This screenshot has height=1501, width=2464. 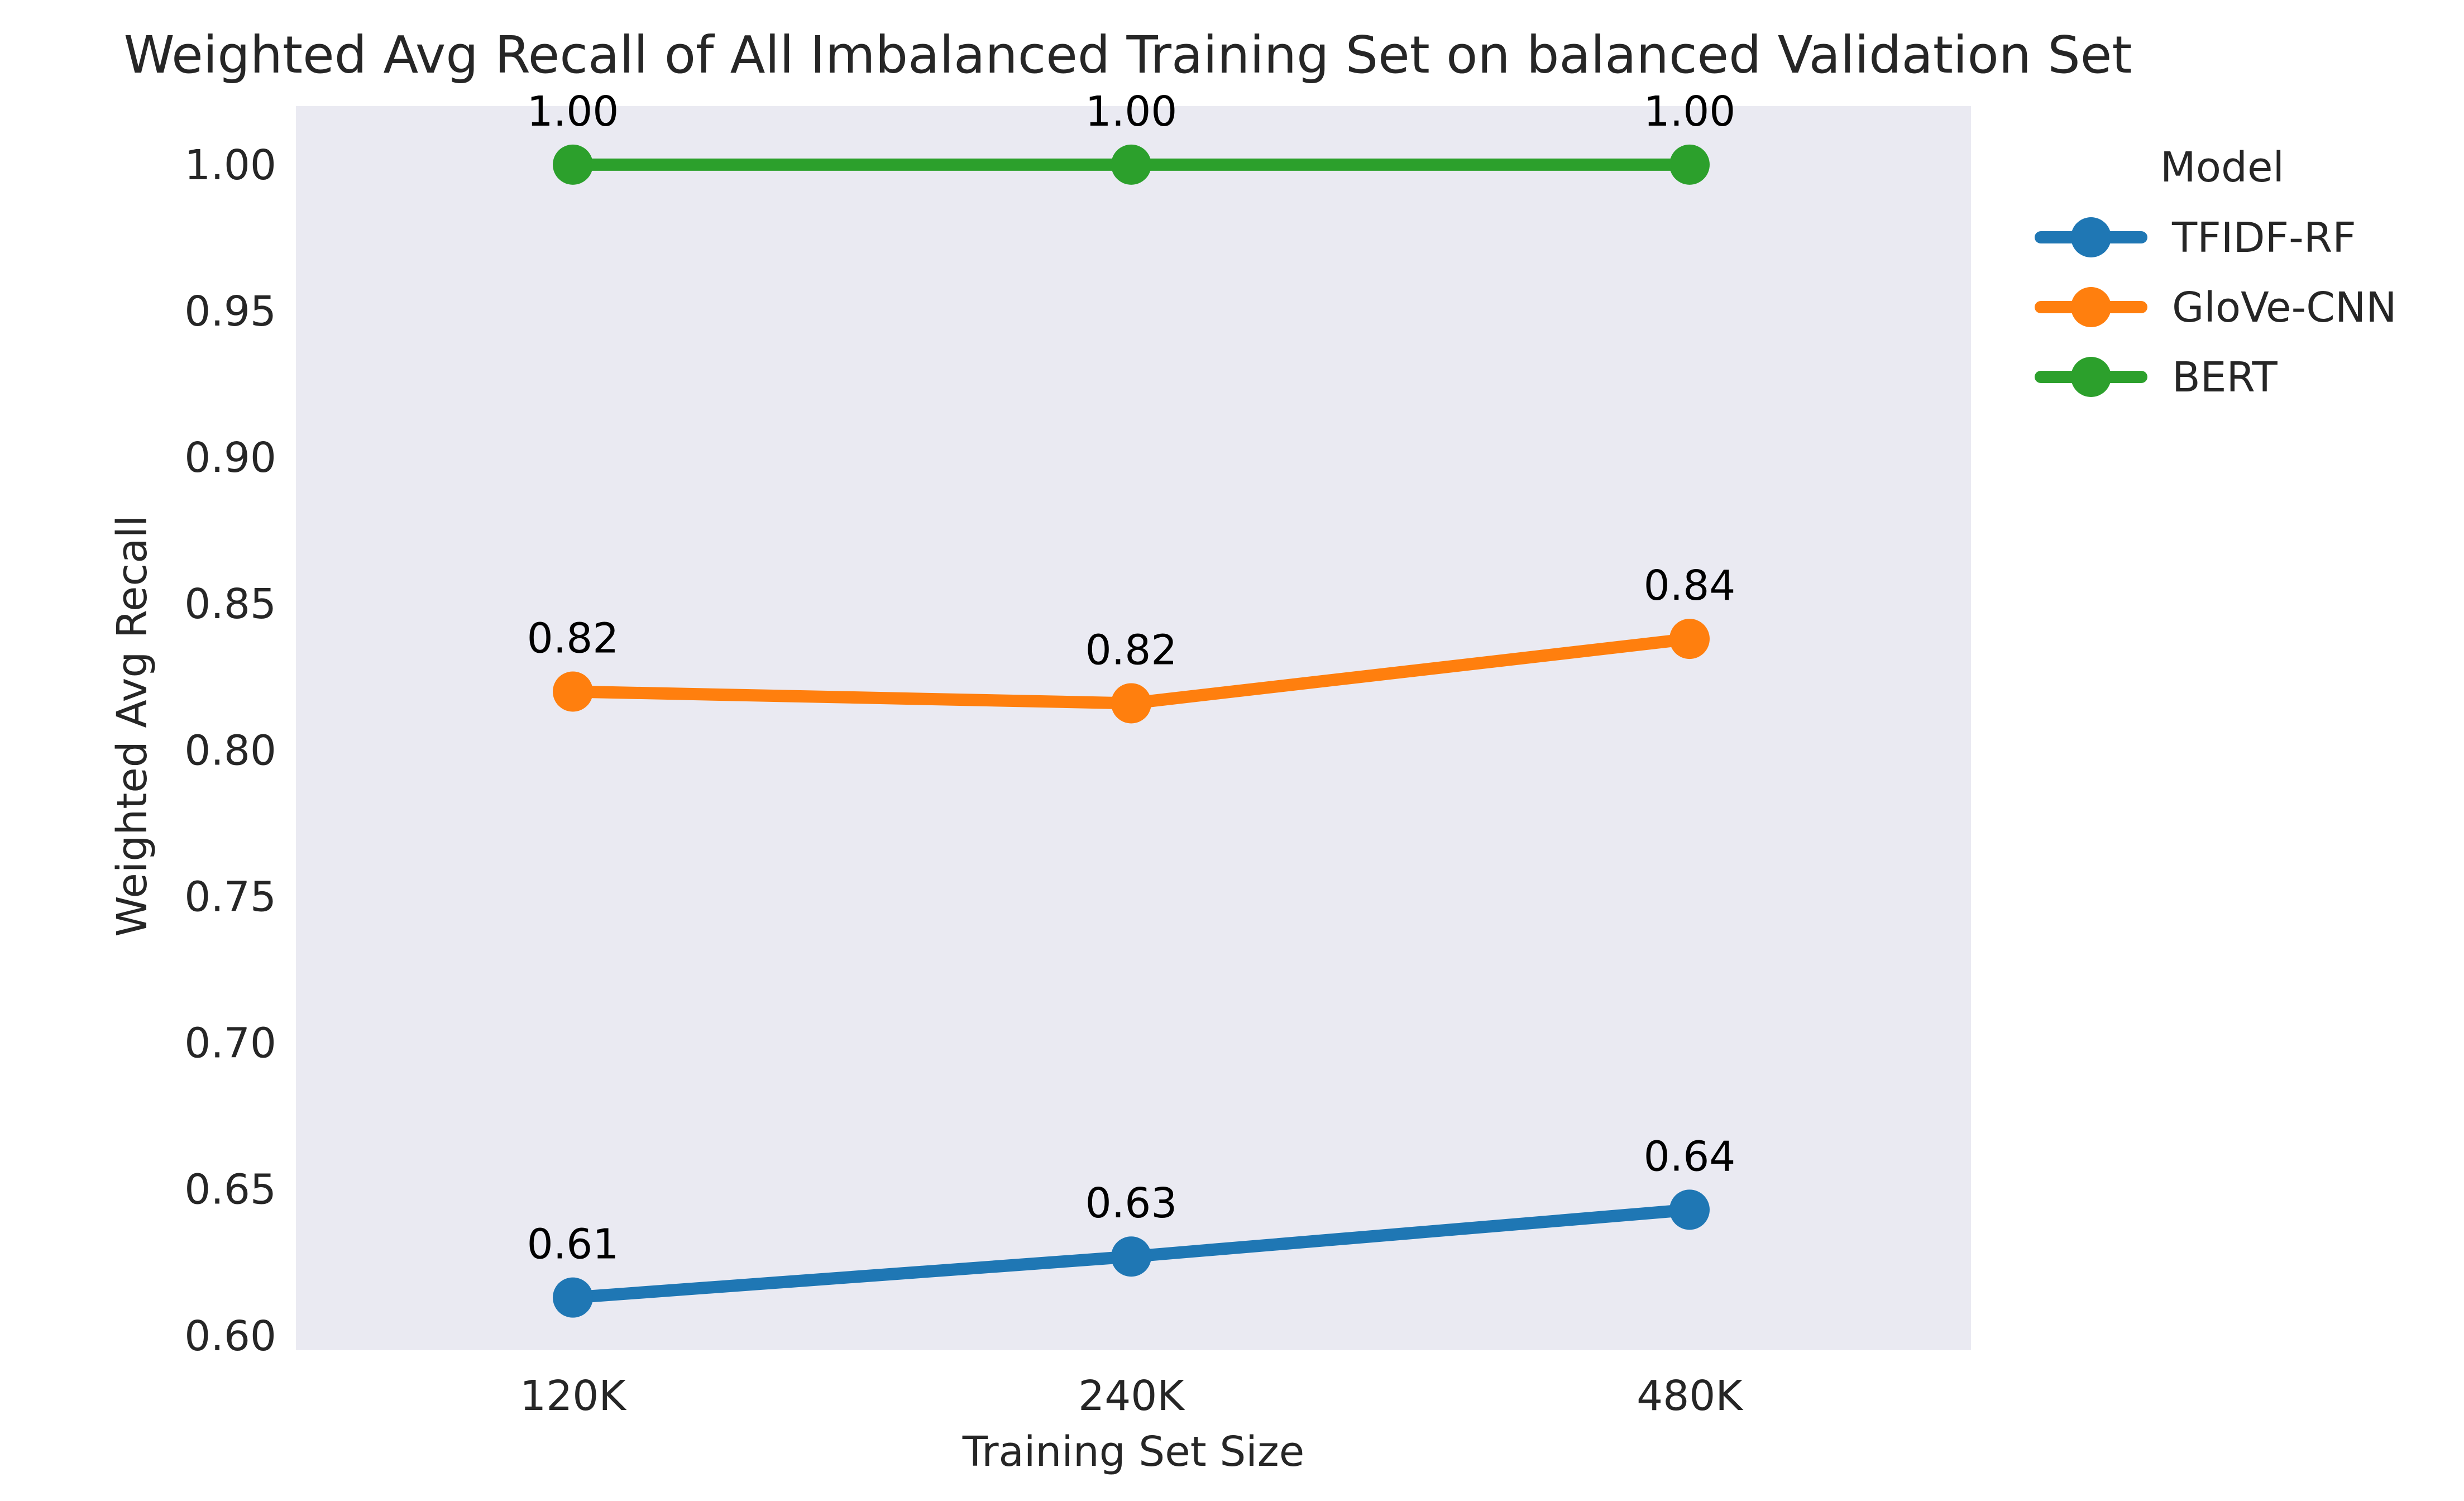 I want to click on y-tick-label: 0.70, so click(x=230, y=1044).